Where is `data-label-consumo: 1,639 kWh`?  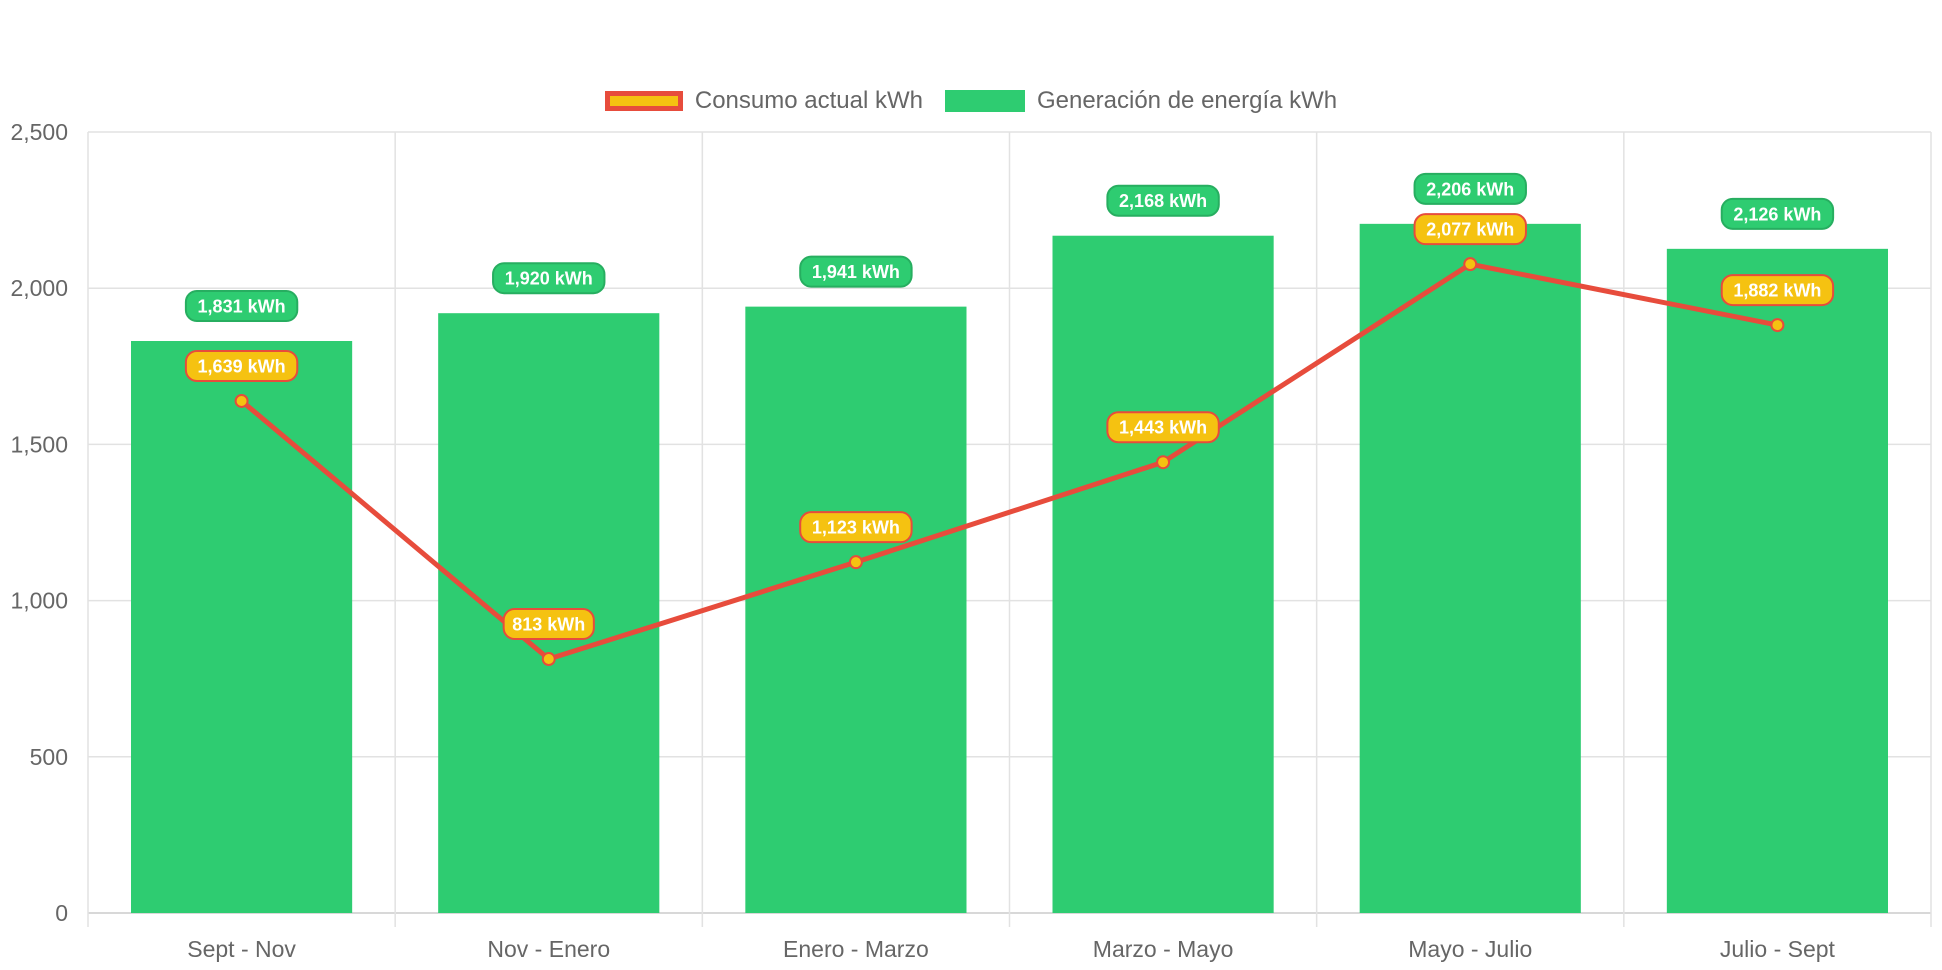 data-label-consumo: 1,639 kWh is located at coordinates (242, 366).